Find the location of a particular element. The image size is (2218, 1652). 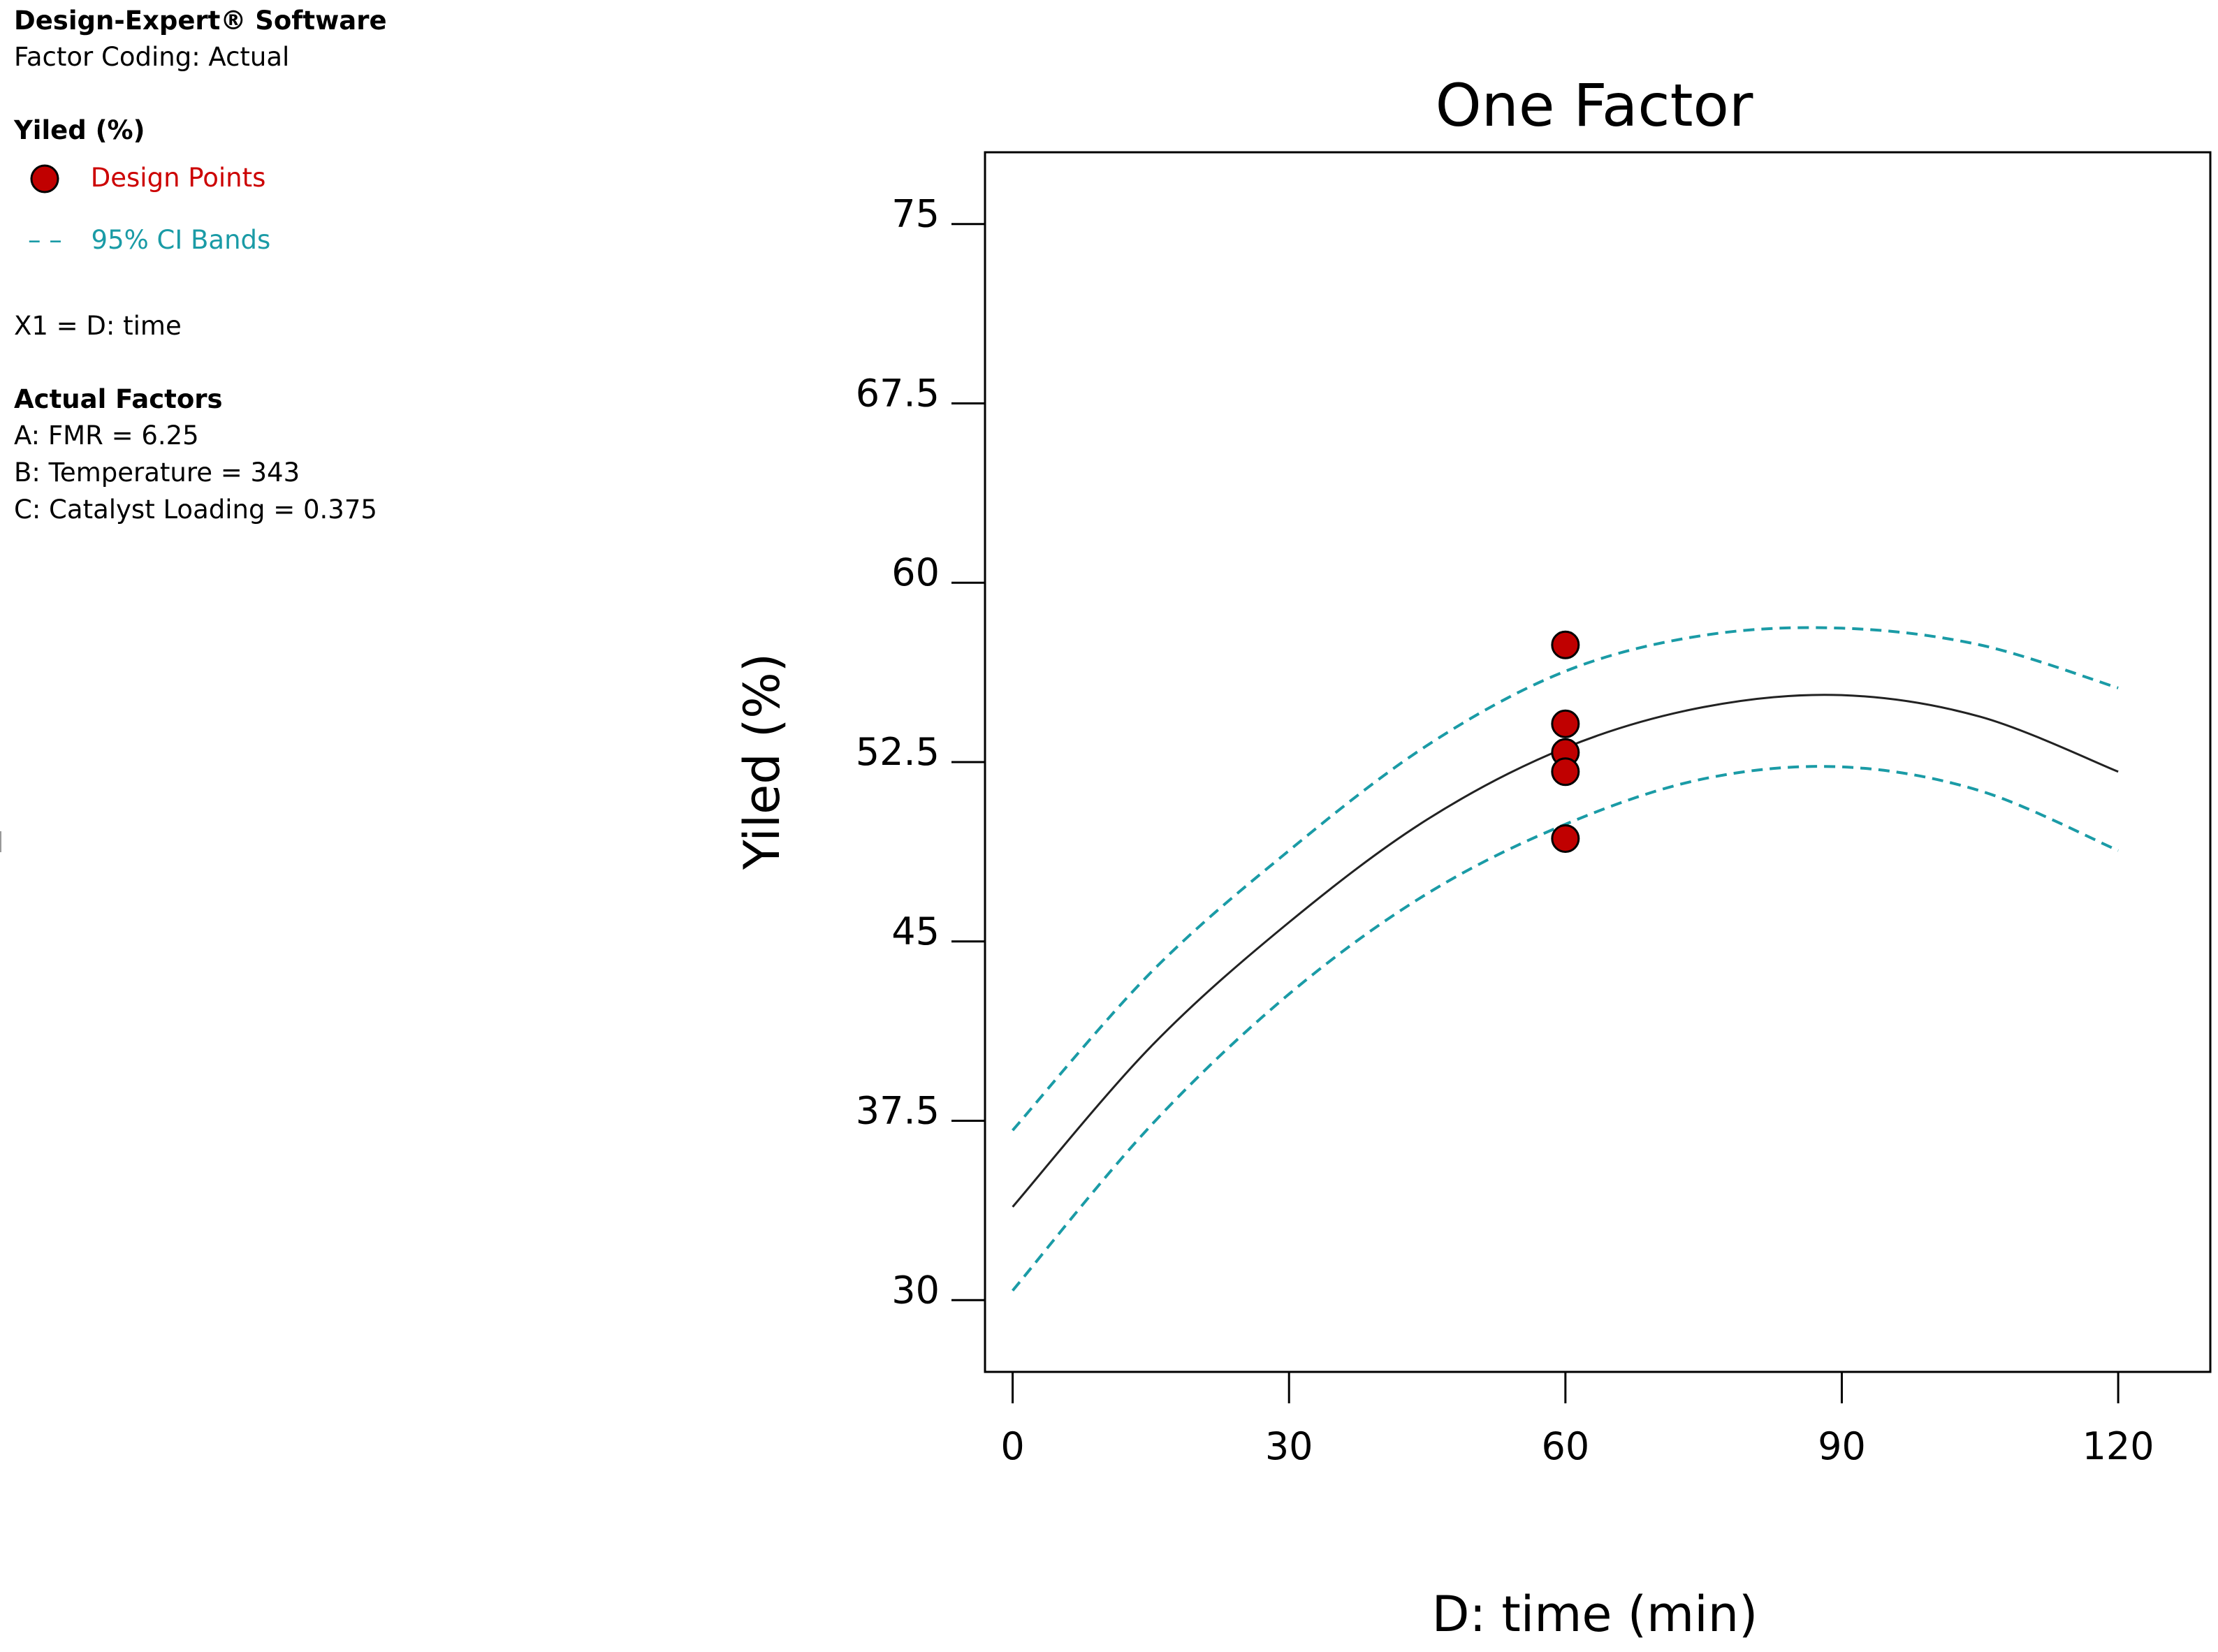

x-axis-label: D: time (min) is located at coordinates (1595, 1614).